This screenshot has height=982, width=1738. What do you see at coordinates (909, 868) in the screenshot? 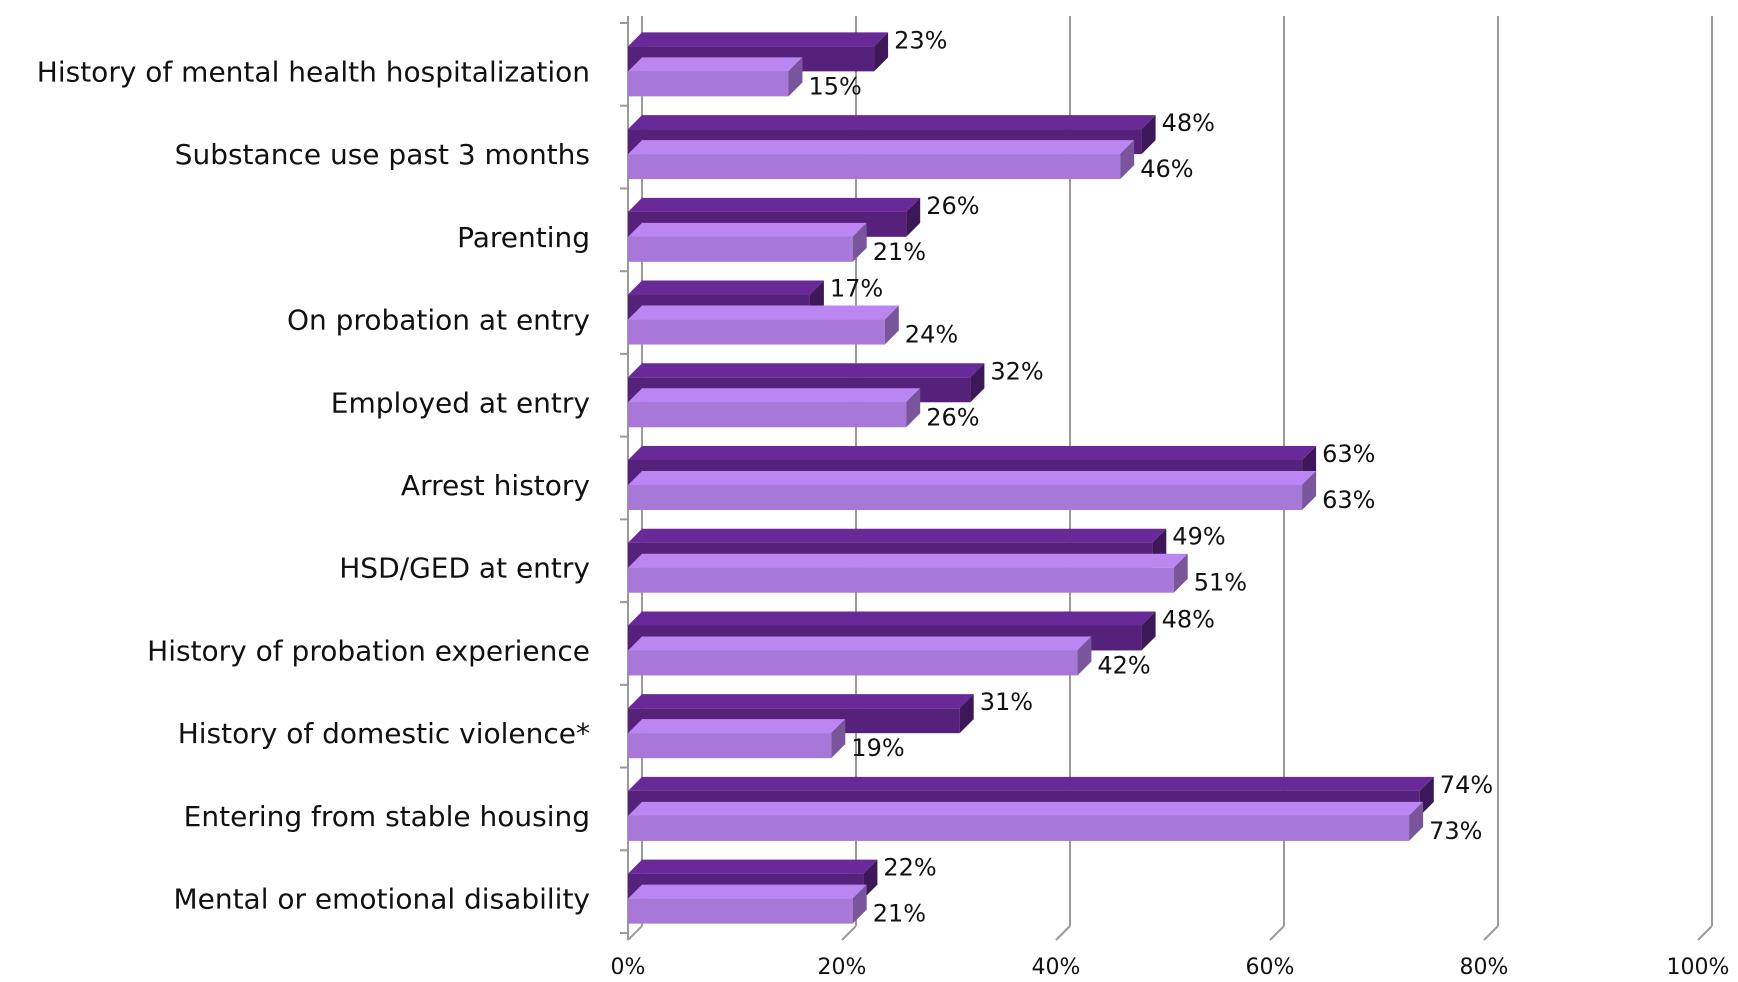
I see `data-label: 22%` at bounding box center [909, 868].